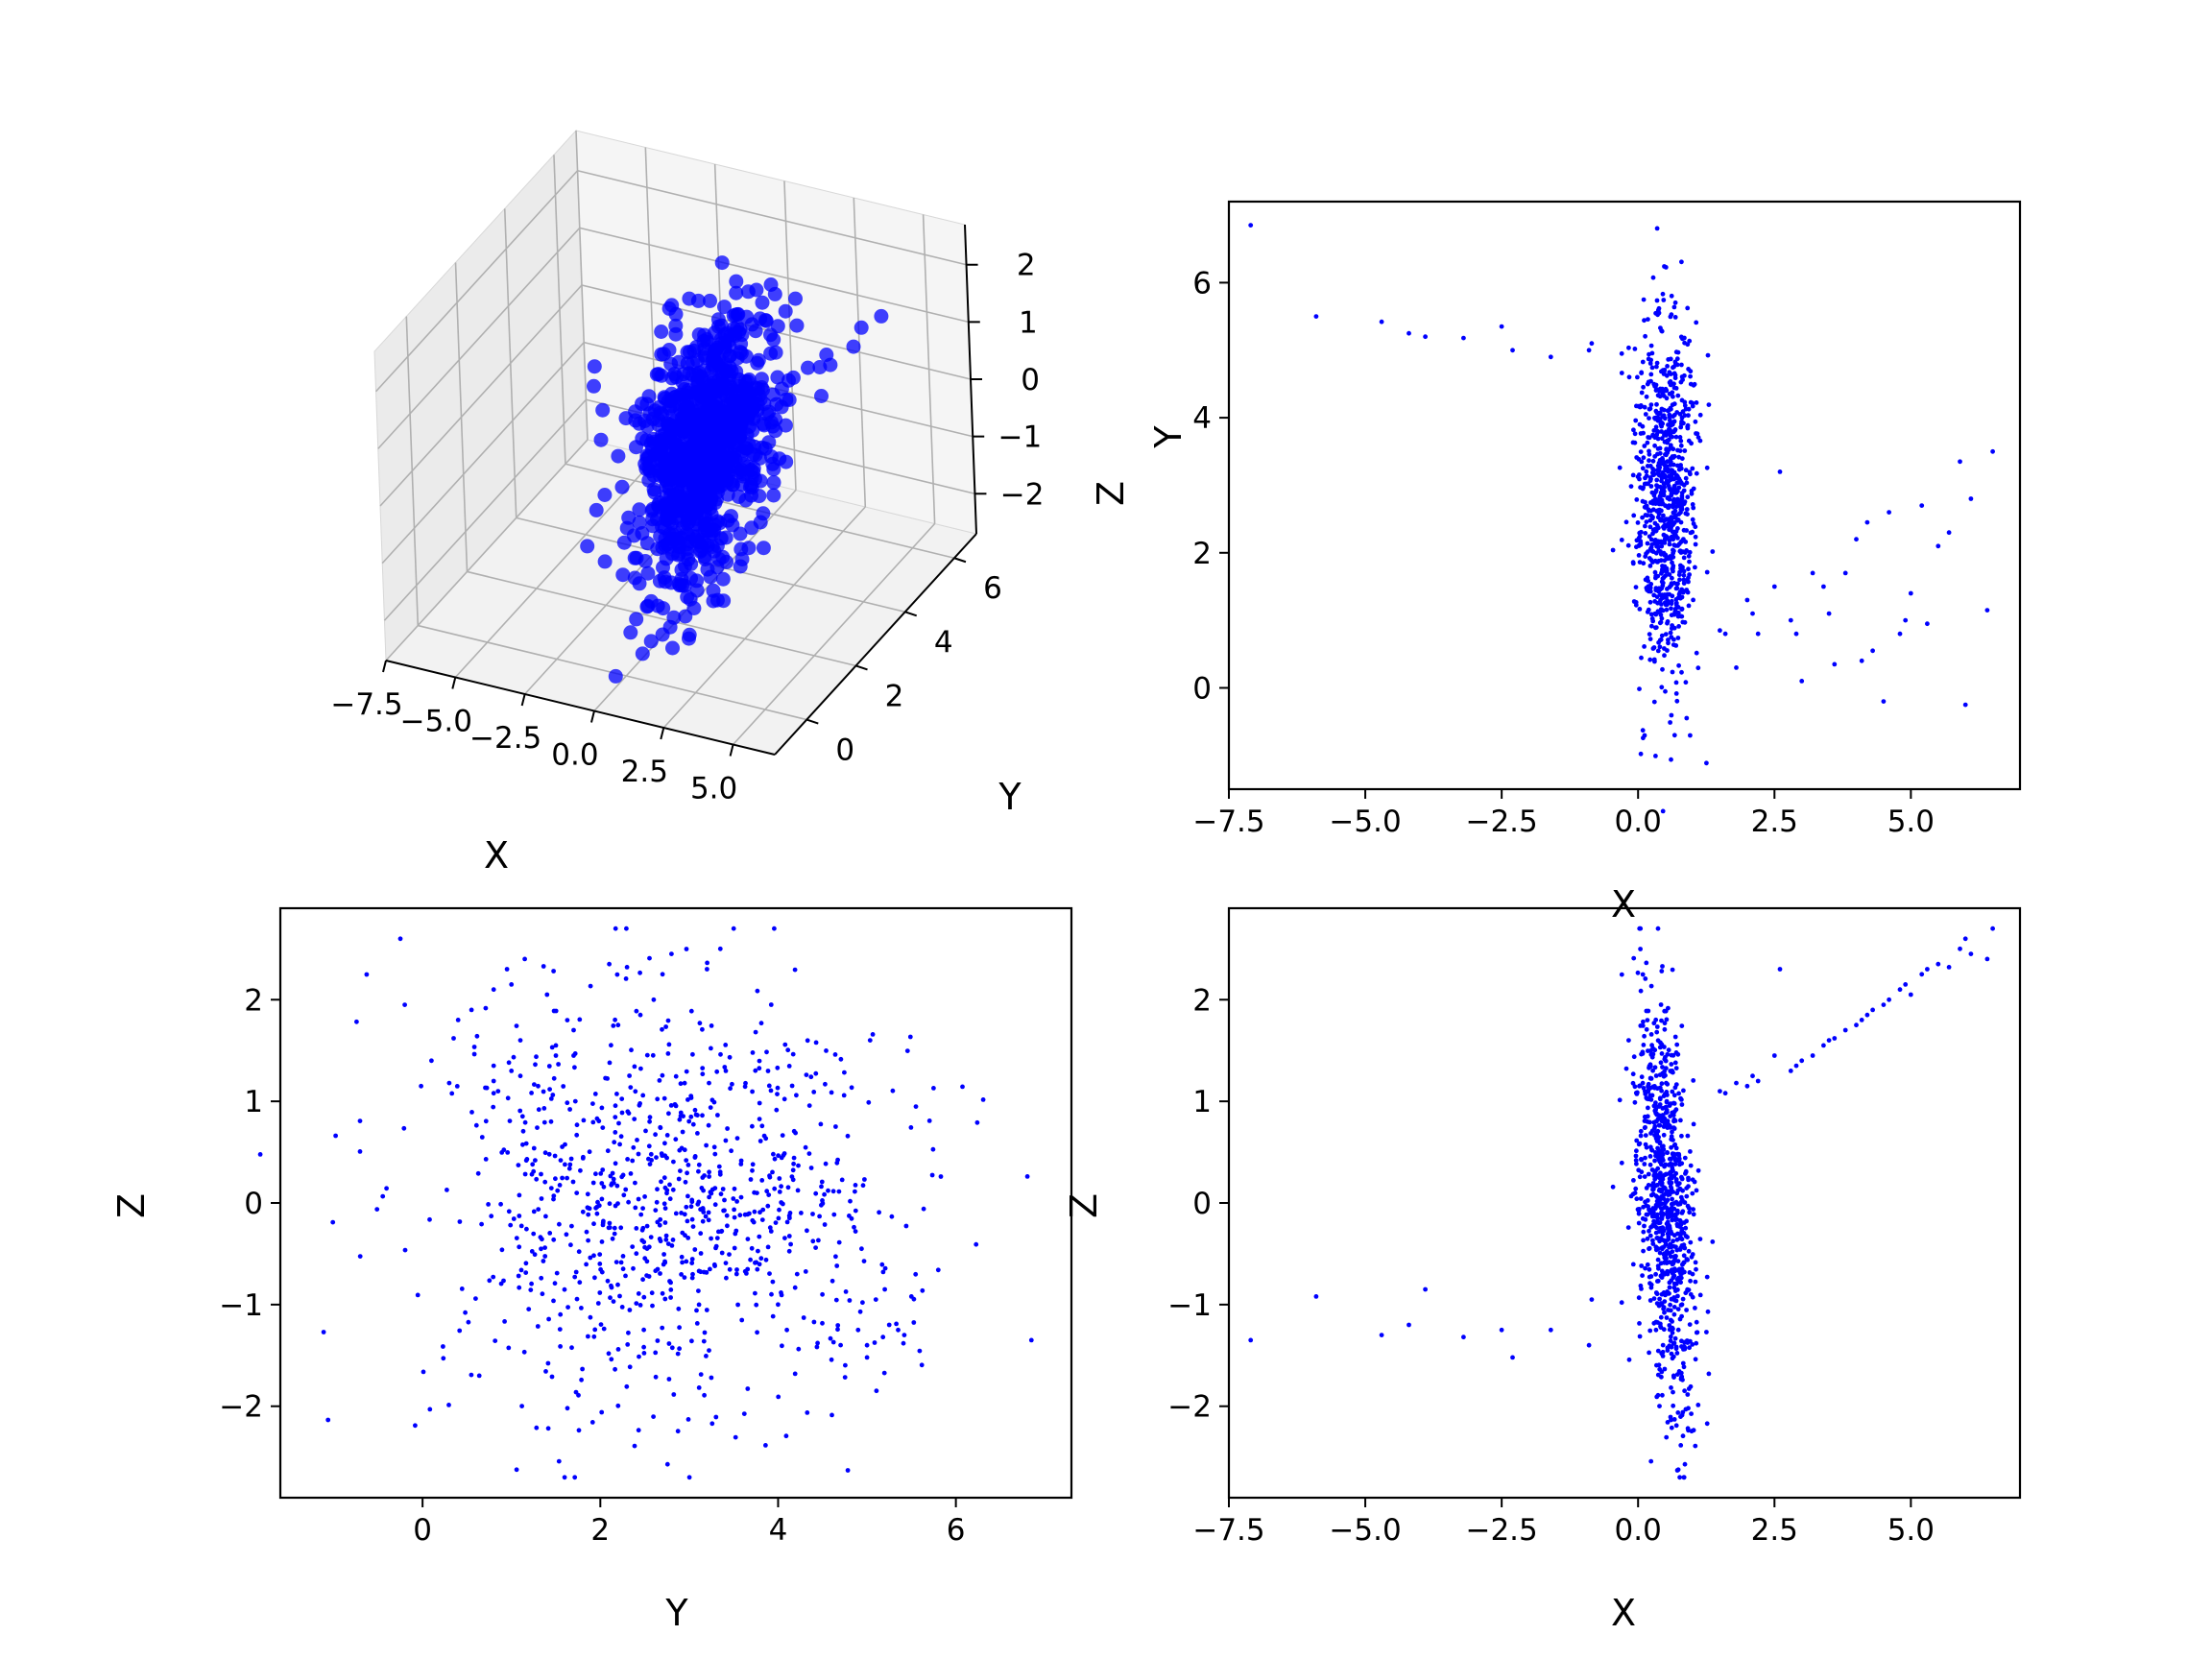  Describe the element at coordinates (778, 1531) in the screenshot. I see `x-tick-label: 4` at that location.